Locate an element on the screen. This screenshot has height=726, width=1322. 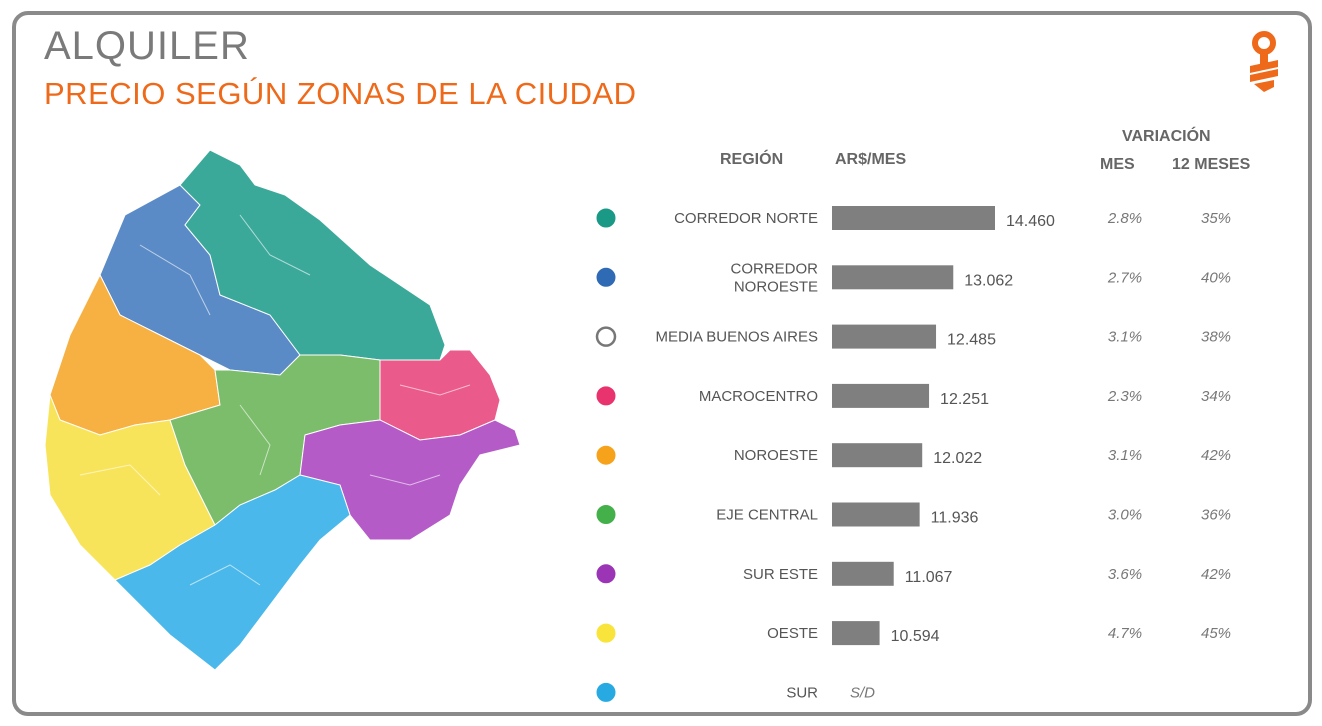
page-subtitle: PRECIO SEGÚN ZONAS DE LA CIUDAD is located at coordinates (340, 93).